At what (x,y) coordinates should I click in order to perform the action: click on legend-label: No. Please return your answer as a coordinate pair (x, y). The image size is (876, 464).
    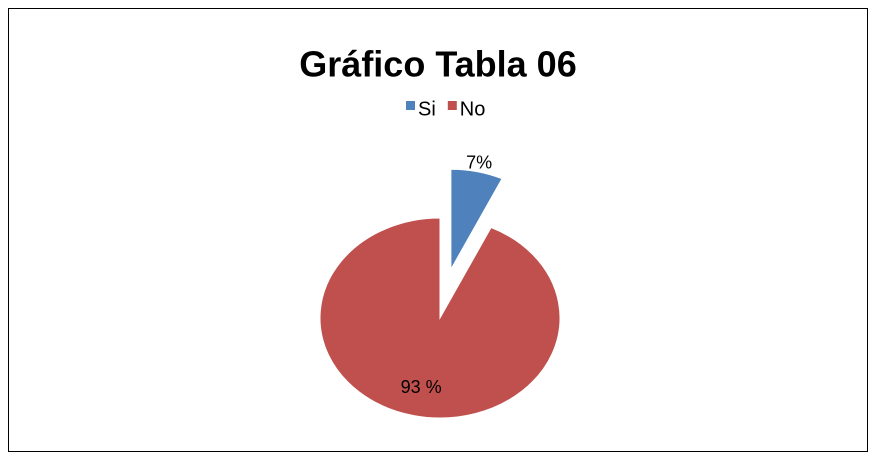
    Looking at the image, I should click on (473, 109).